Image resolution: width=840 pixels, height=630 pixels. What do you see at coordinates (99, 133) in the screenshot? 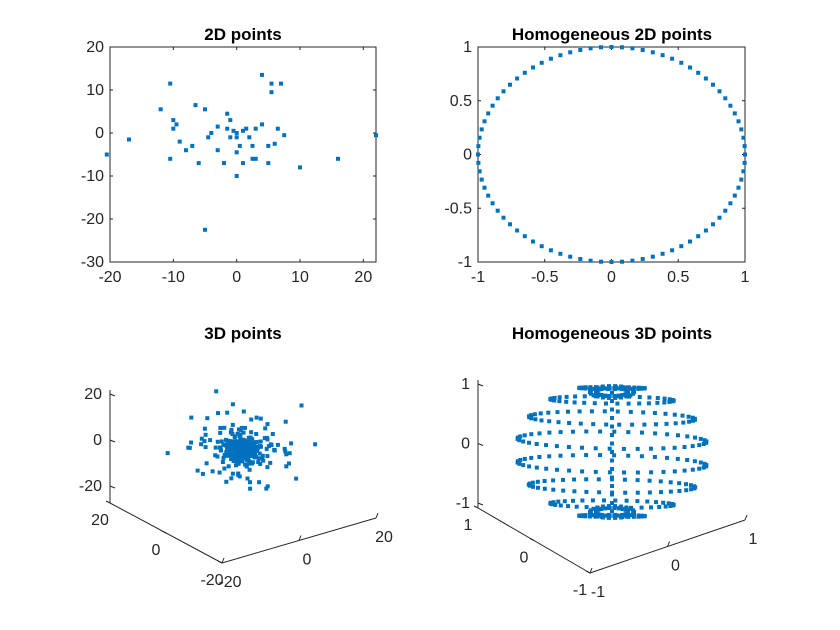
I see `y-tick-label: 0` at bounding box center [99, 133].